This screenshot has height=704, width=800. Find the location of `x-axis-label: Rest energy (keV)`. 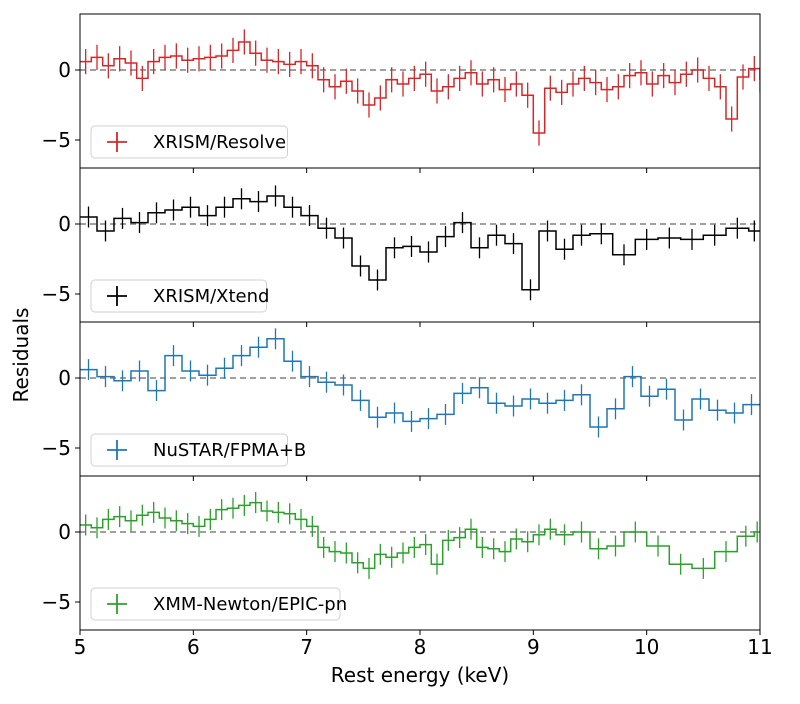

x-axis-label: Rest energy (keV) is located at coordinates (420, 675).